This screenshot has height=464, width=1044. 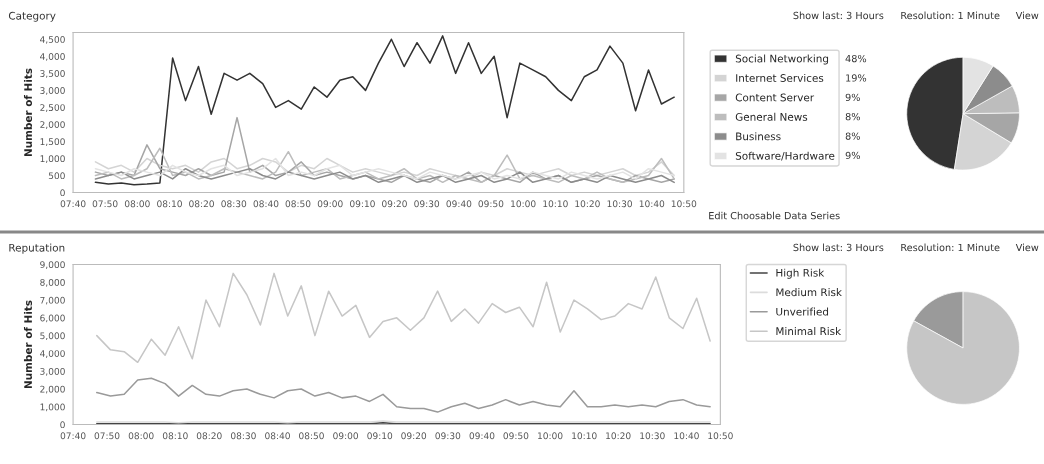 I want to click on y-tick-label: 5,000, so click(x=52, y=336).